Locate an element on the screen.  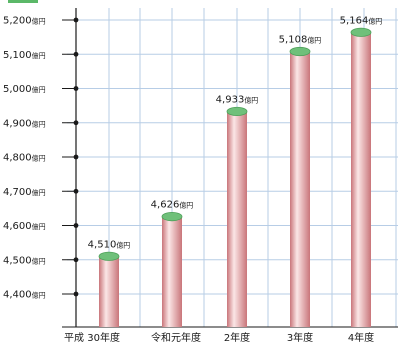
data-label-2: 4,933億円 is located at coordinates (237, 99).